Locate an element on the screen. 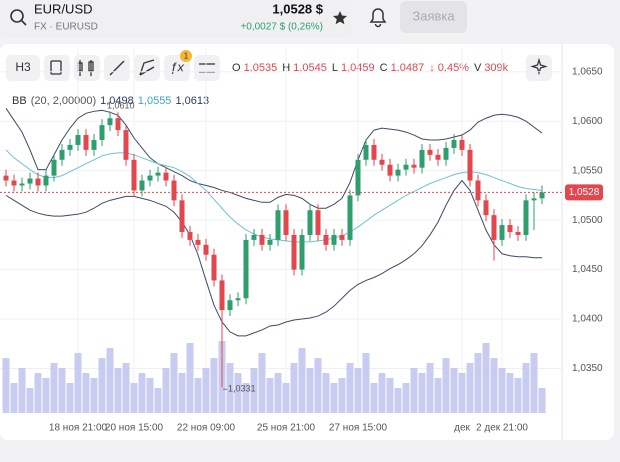 The image size is (620, 462). x-tick-label: 27 ноя 15:00 is located at coordinates (358, 428).